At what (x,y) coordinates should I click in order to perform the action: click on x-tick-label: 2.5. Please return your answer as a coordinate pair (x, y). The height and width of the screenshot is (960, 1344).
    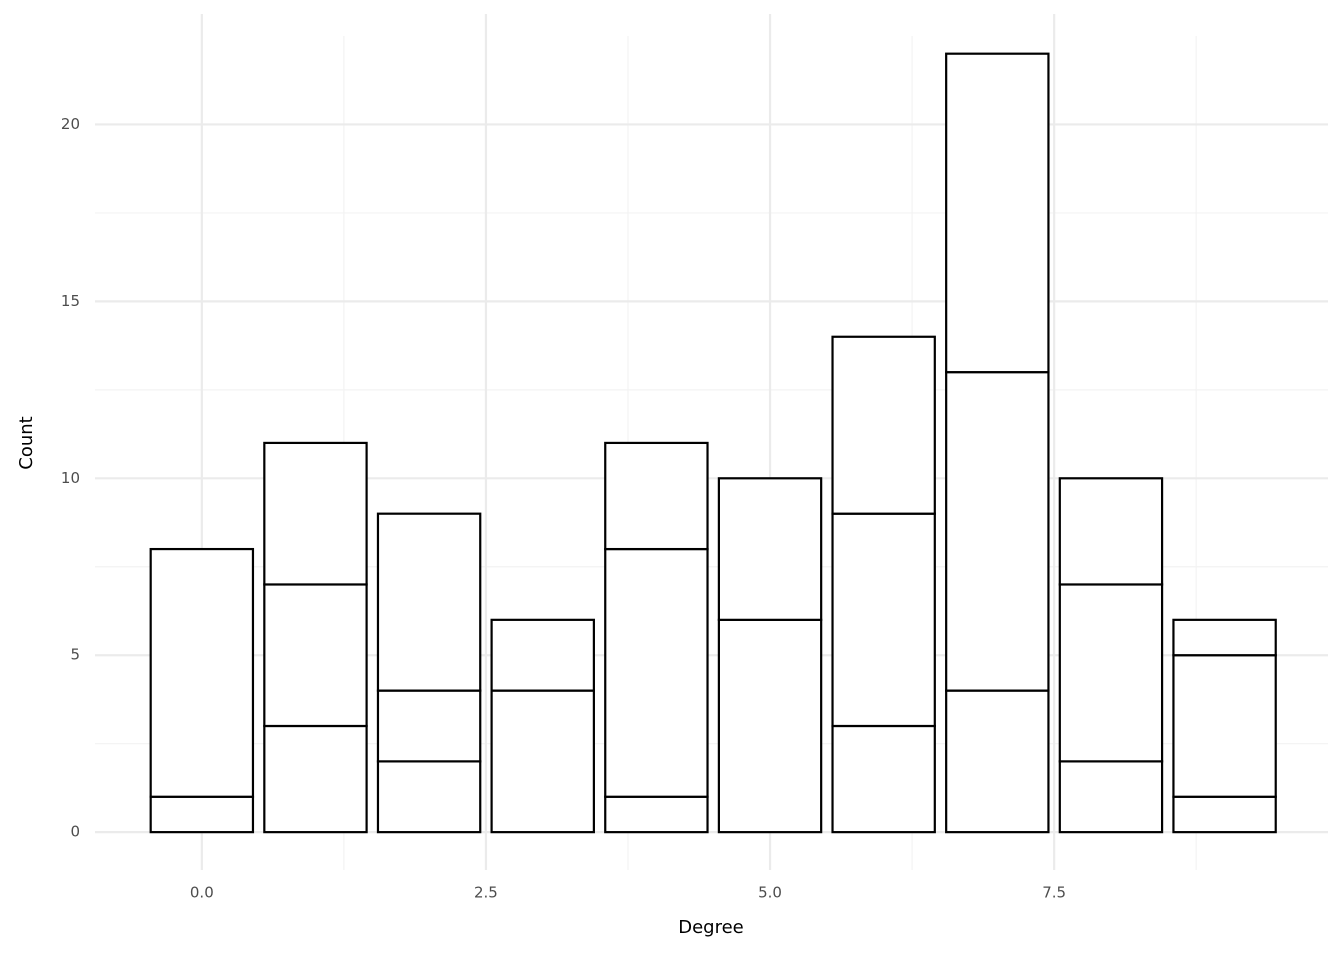
    Looking at the image, I should click on (486, 893).